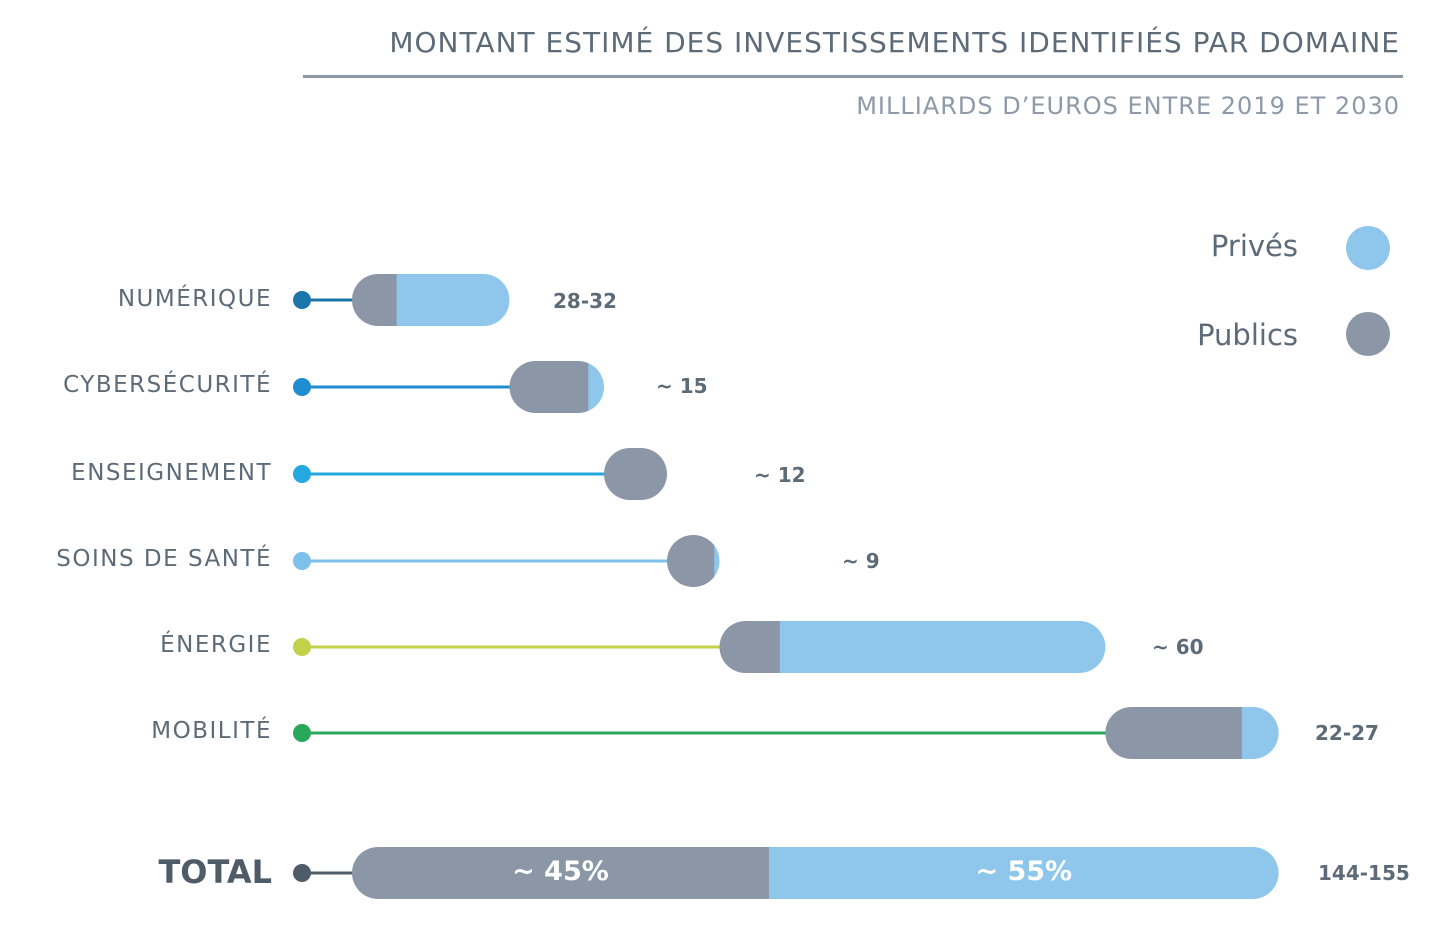 The width and height of the screenshot is (1440, 927). What do you see at coordinates (549, 387) in the screenshot?
I see `bar-publics-cybersecurite` at bounding box center [549, 387].